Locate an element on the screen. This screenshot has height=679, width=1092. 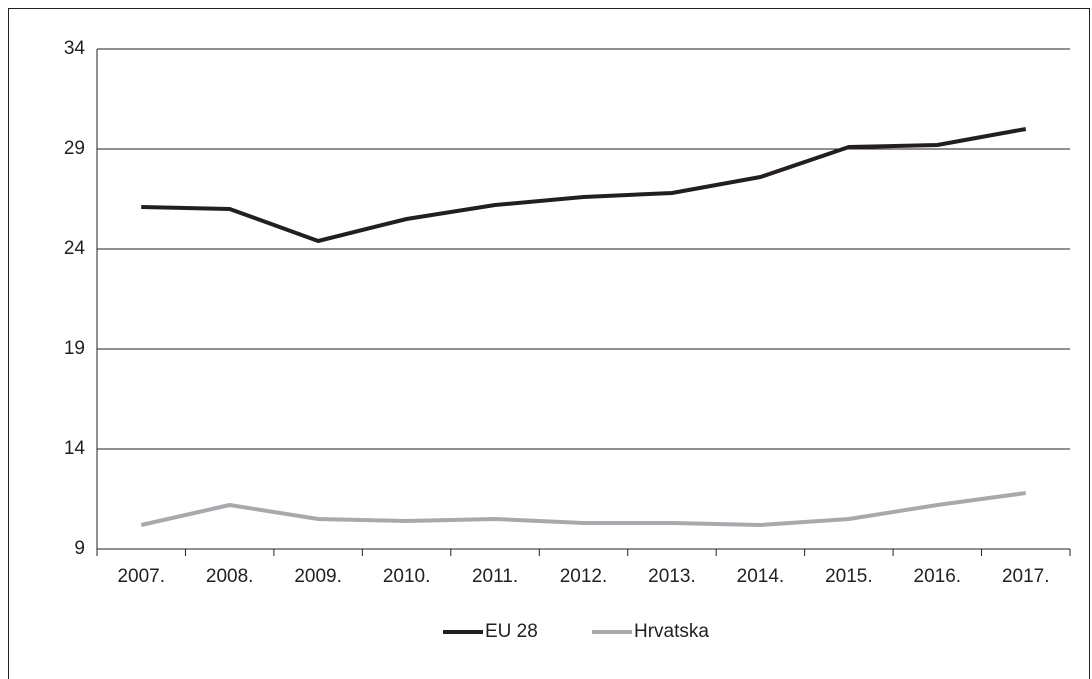
y-tick-label: 9 is located at coordinates (79, 548).